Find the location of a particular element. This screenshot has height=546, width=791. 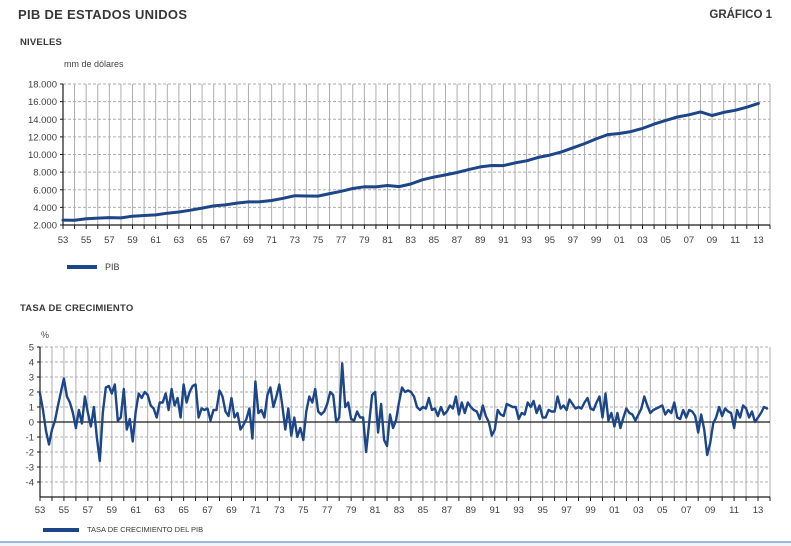

footer-separator is located at coordinates (395, 542).